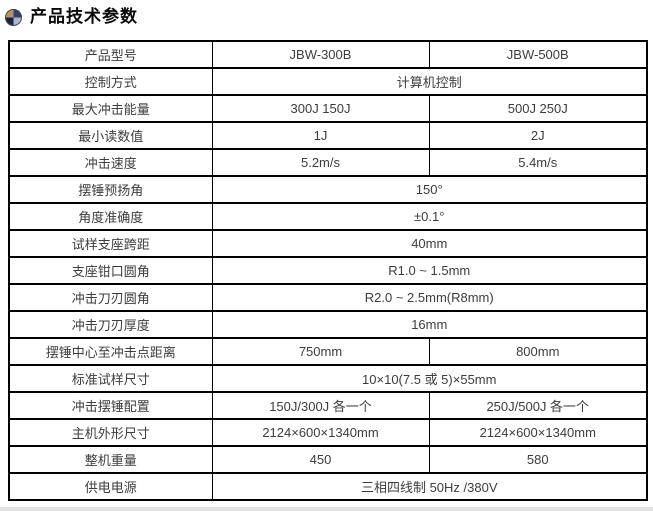  I want to click on table-row: 标准试样尺寸 10×10(7.5 或 5)×55mm, so click(328, 378).